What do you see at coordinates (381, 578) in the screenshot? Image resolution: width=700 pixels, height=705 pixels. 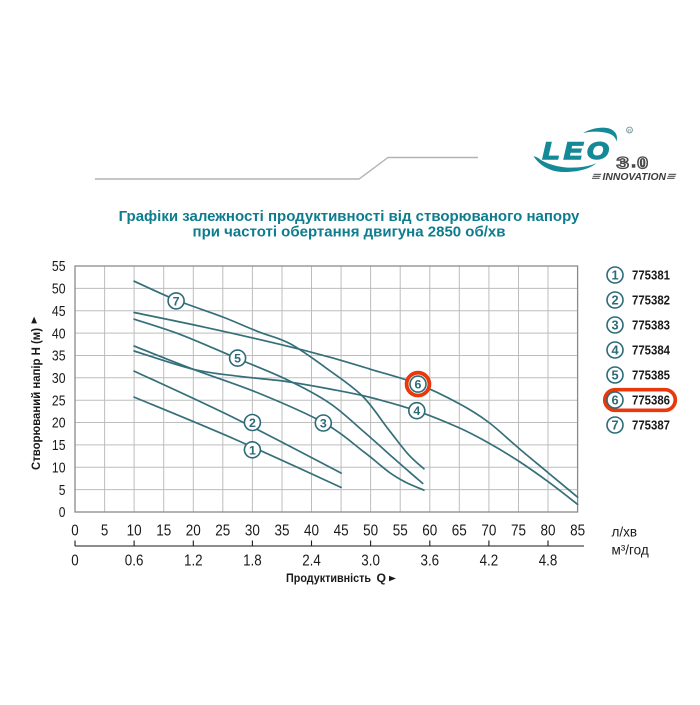 I see `svg-text: Q` at bounding box center [381, 578].